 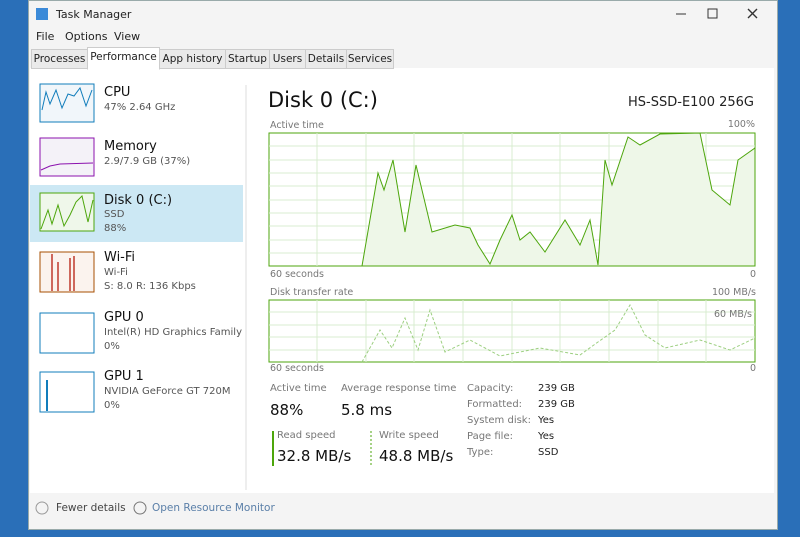 What do you see at coordinates (306, 435) in the screenshot?
I see `stat-label: Read speed` at bounding box center [306, 435].